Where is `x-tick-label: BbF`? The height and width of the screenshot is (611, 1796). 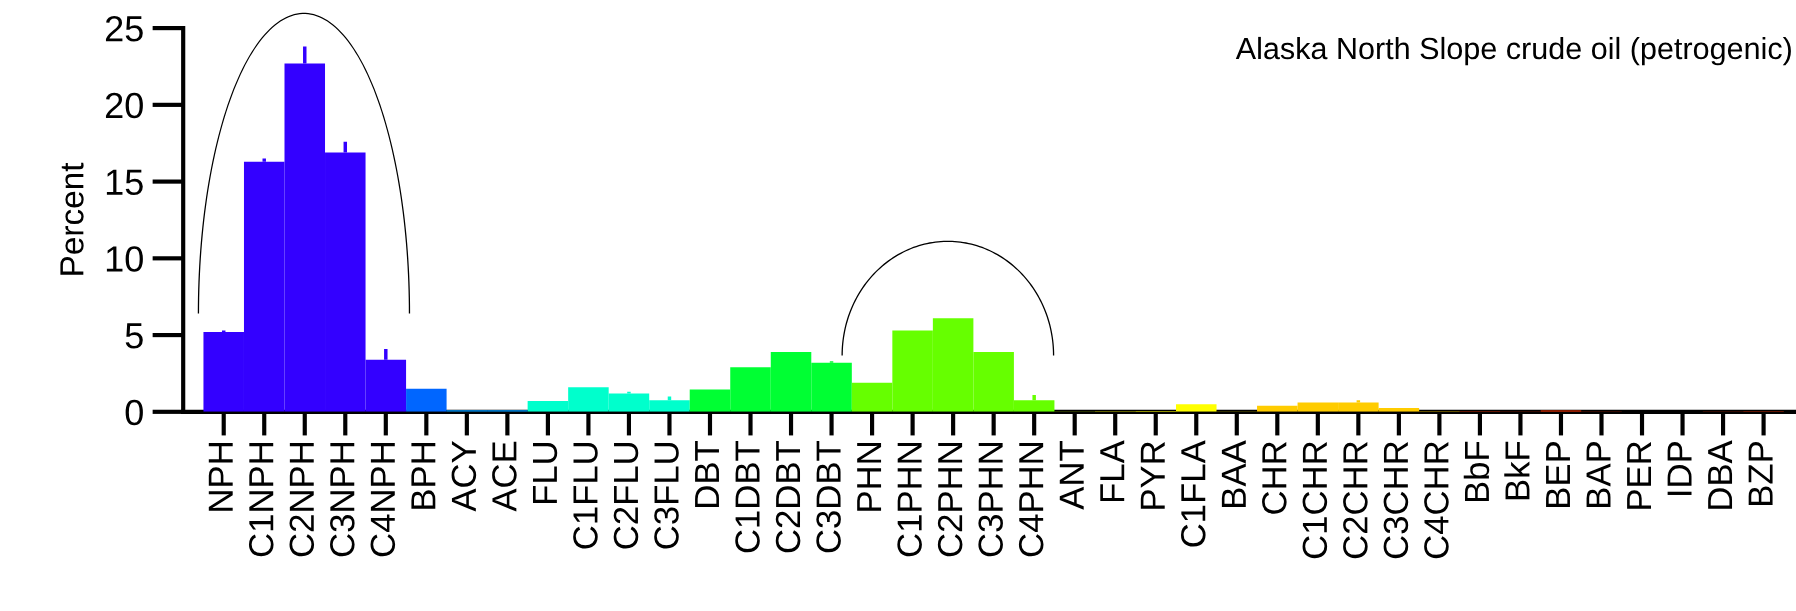 x-tick-label: BbF is located at coordinates (1476, 471).